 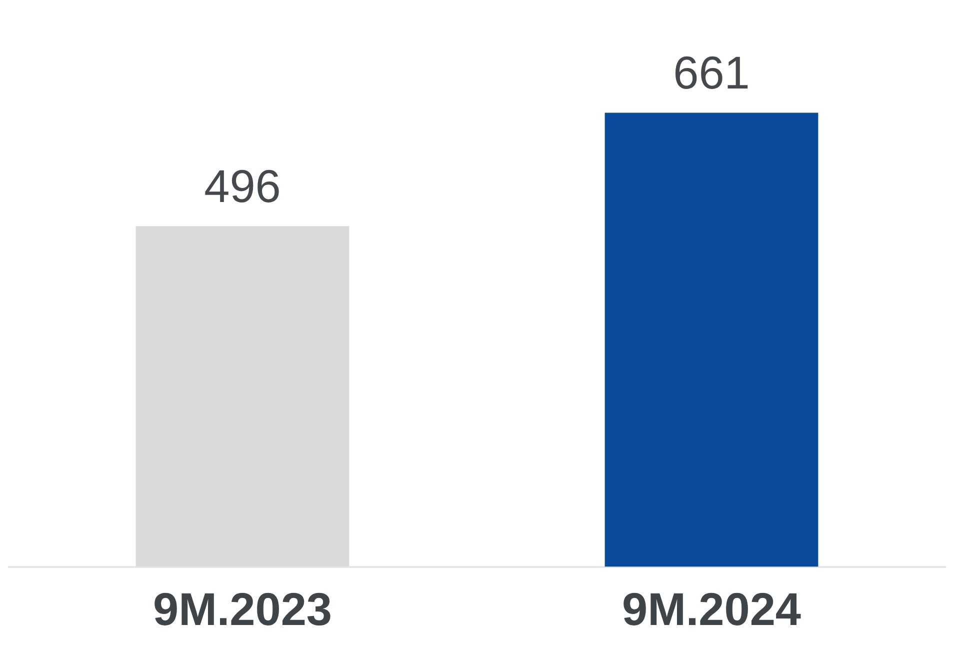 I want to click on data-label: 496, so click(x=242, y=186).